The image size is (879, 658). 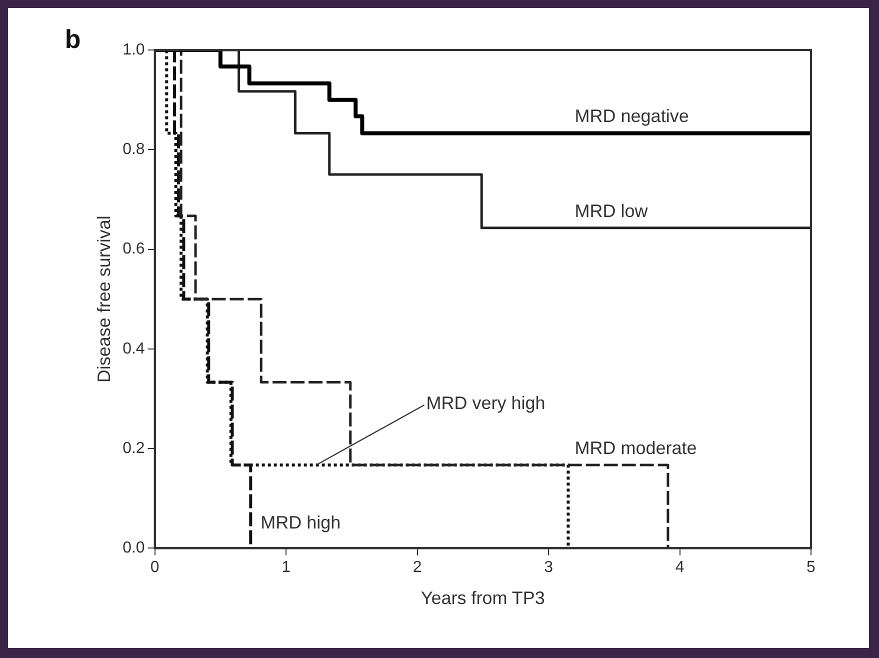 What do you see at coordinates (155, 567) in the screenshot?
I see `x-tick-label: 0` at bounding box center [155, 567].